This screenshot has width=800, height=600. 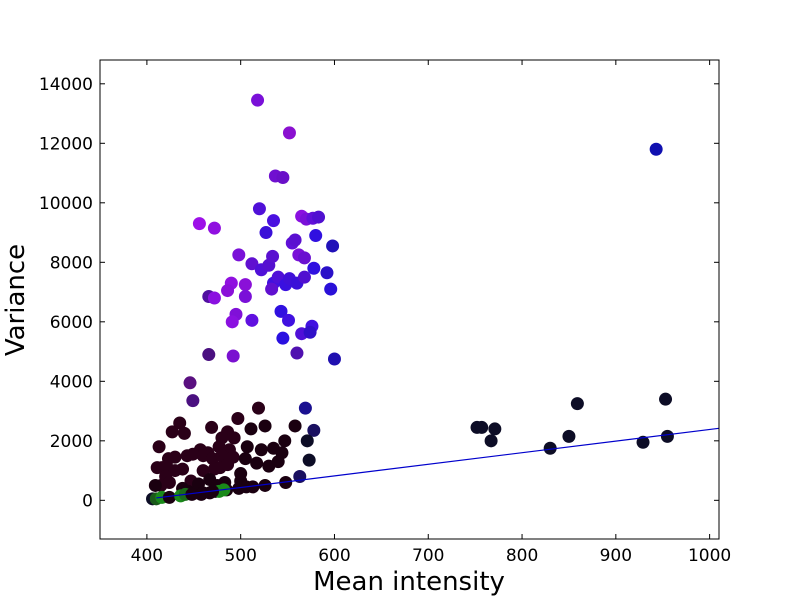 I want to click on y-tick-label: 14000, so click(x=66, y=85).